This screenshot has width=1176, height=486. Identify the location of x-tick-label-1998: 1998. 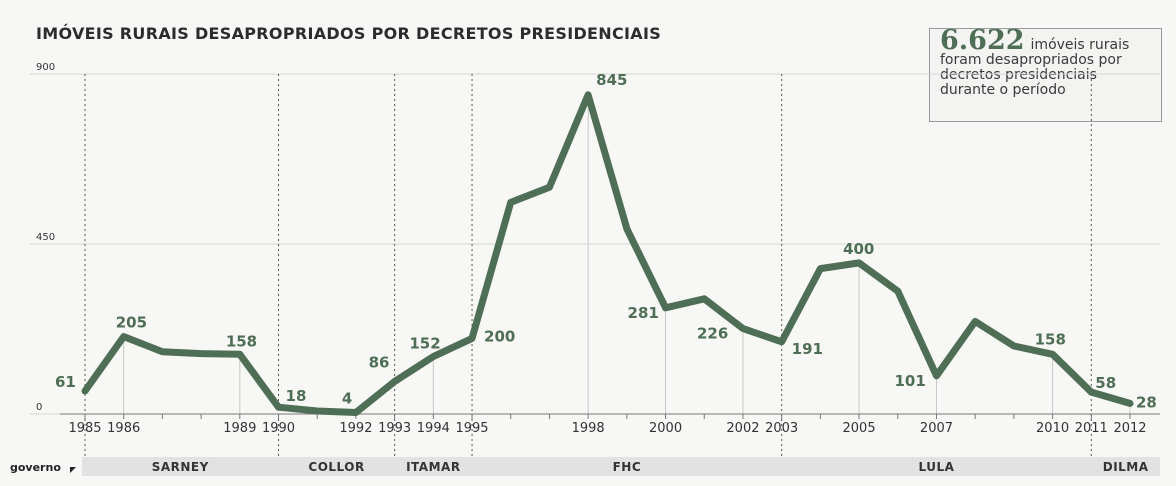
(588, 428).